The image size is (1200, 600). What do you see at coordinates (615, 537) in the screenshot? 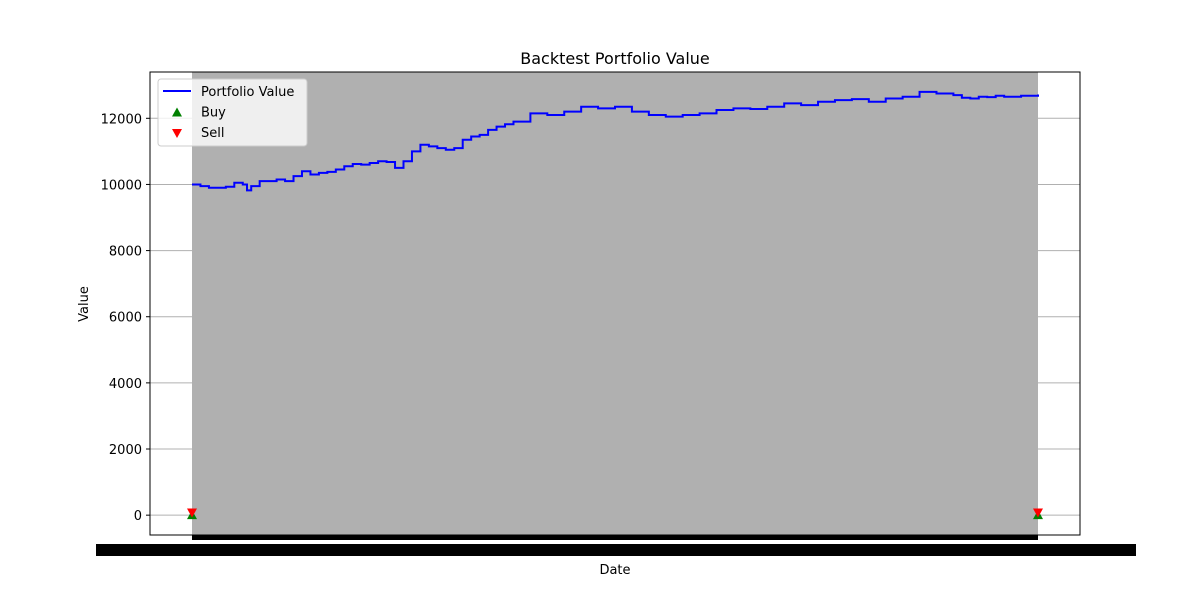
I see `x-axis-dense-band` at bounding box center [615, 537].